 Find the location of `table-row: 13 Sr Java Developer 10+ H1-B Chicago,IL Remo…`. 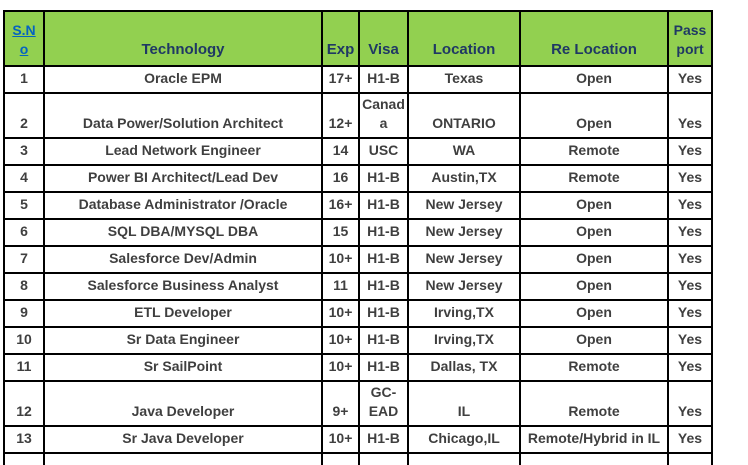

table-row: 13 Sr Java Developer 10+ H1-B Chicago,IL Remo… is located at coordinates (358, 439).